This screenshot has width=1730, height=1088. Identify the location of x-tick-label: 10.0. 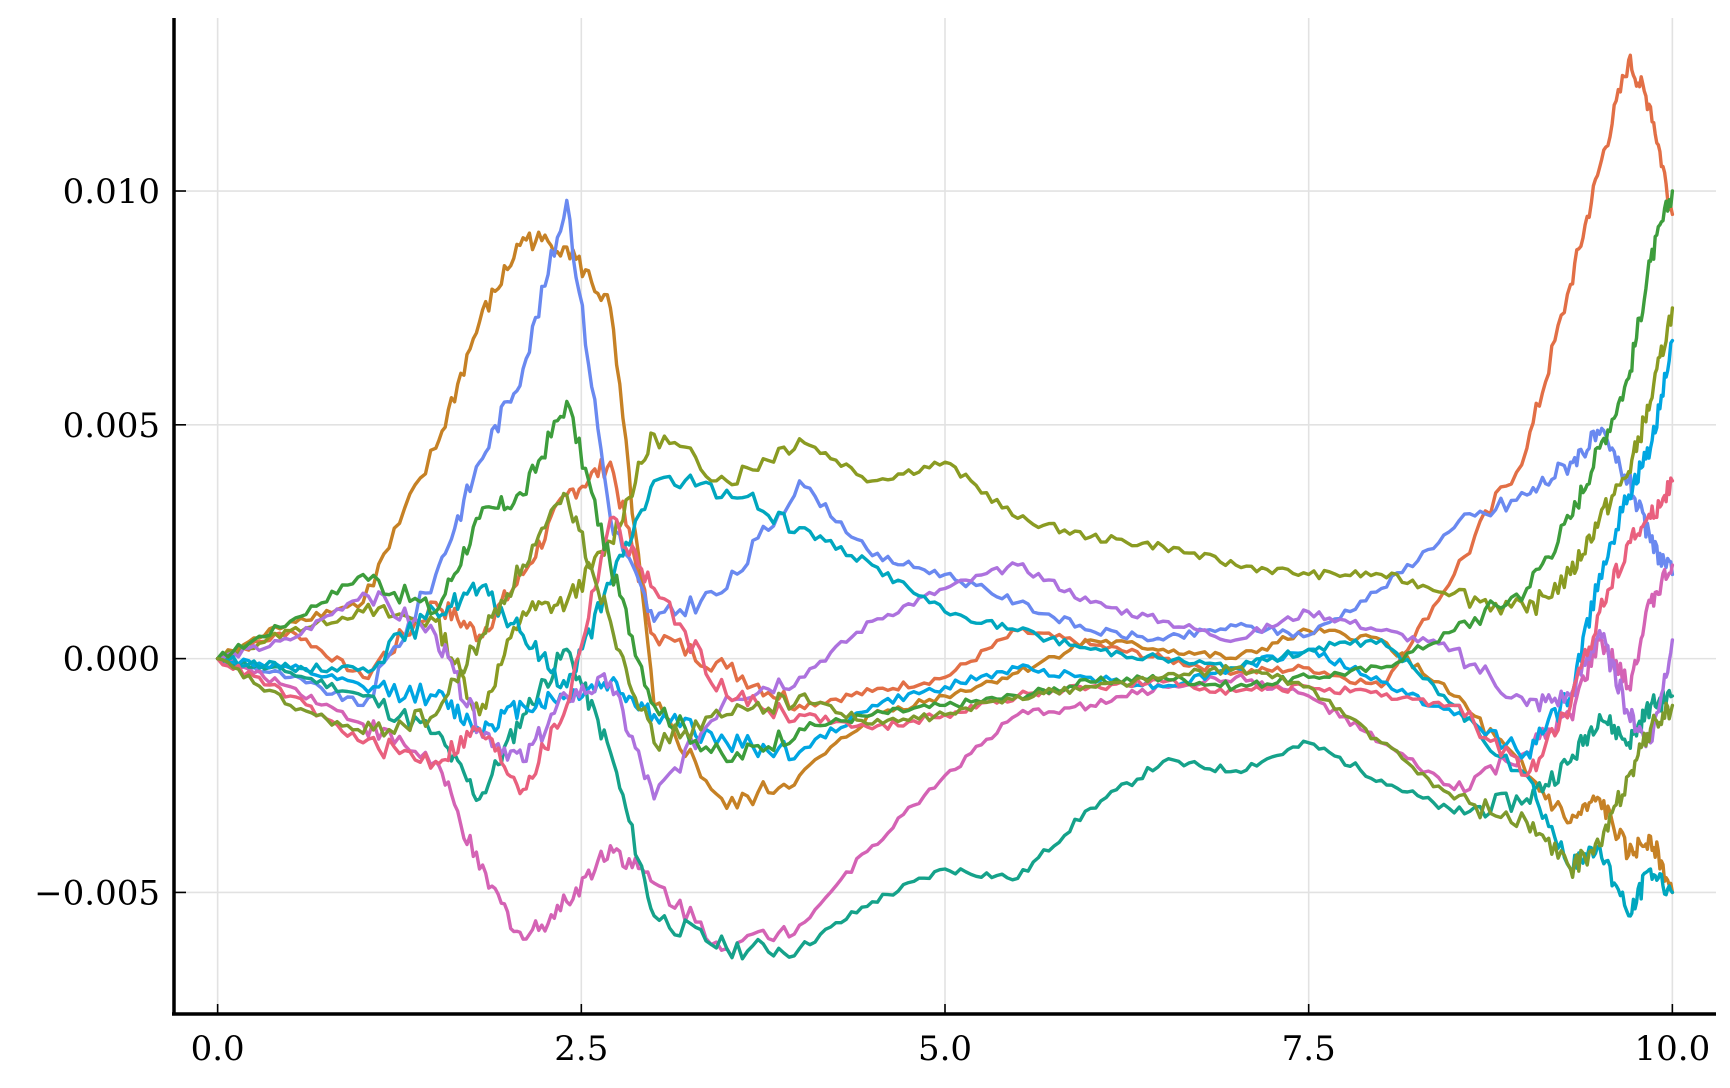
(1673, 1049).